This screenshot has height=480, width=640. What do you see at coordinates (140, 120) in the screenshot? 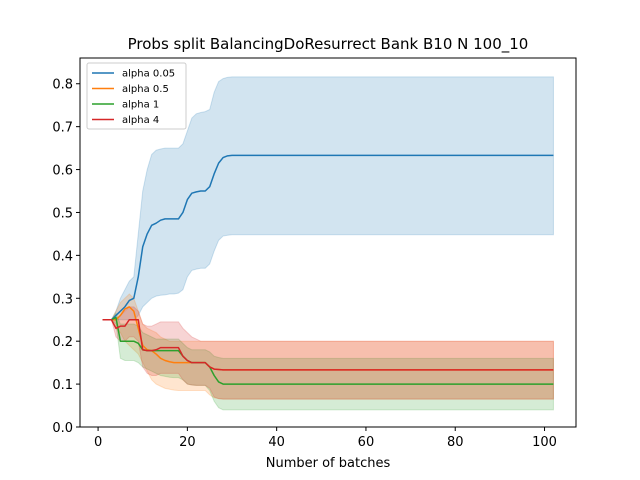
I see `legend-label-4: alpha 4` at bounding box center [140, 120].